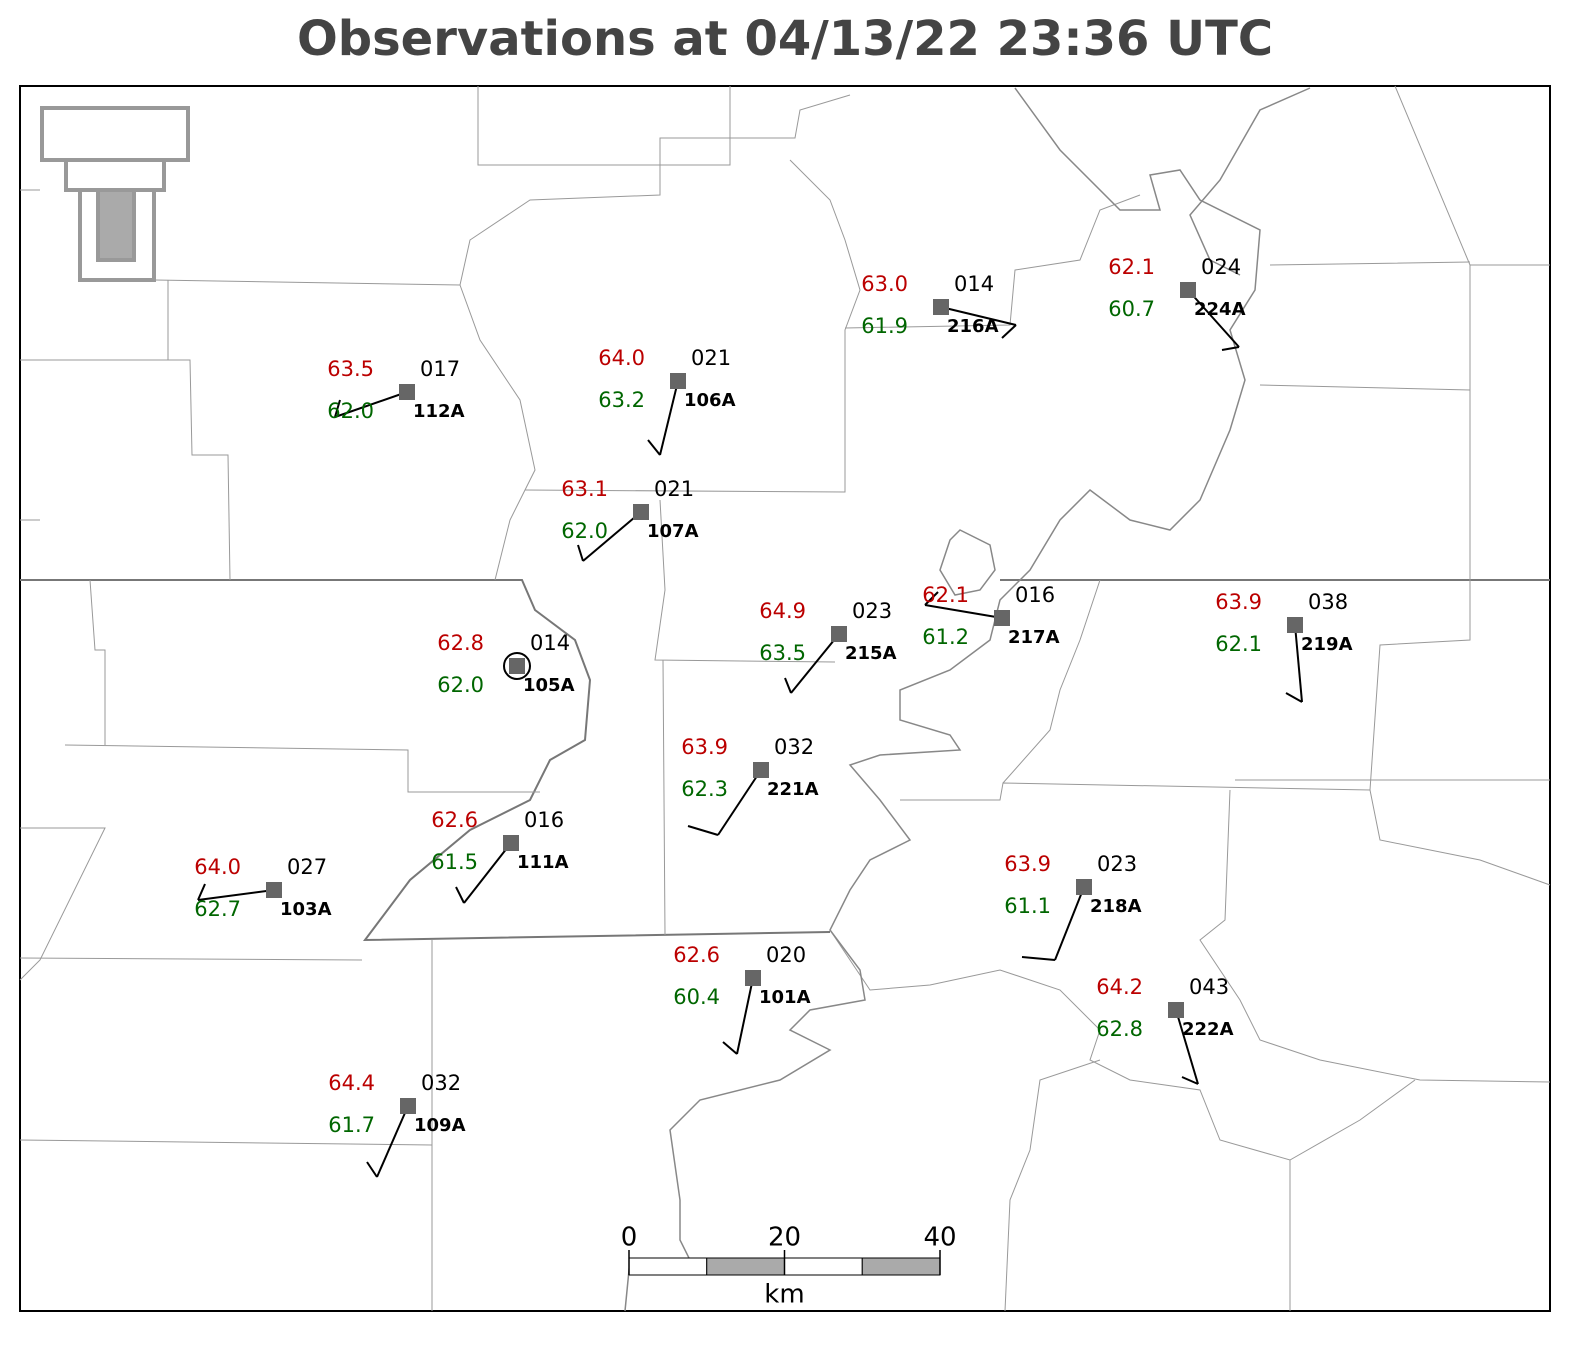 This screenshot has height=1353, width=1589. I want to click on scale-label: 40, so click(939, 1238).